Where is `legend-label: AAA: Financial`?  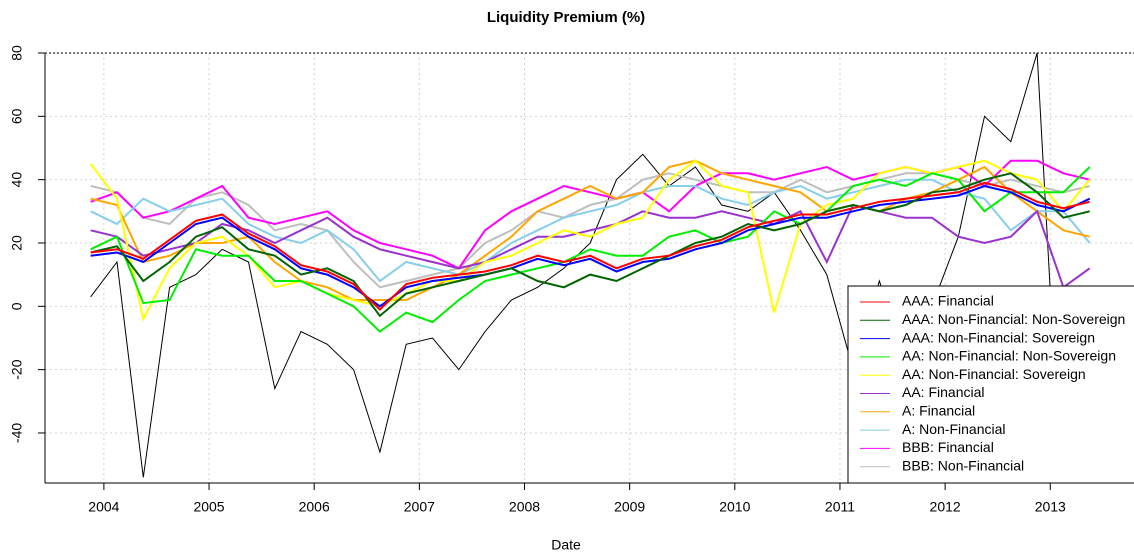
legend-label: AAA: Financial is located at coordinates (948, 301).